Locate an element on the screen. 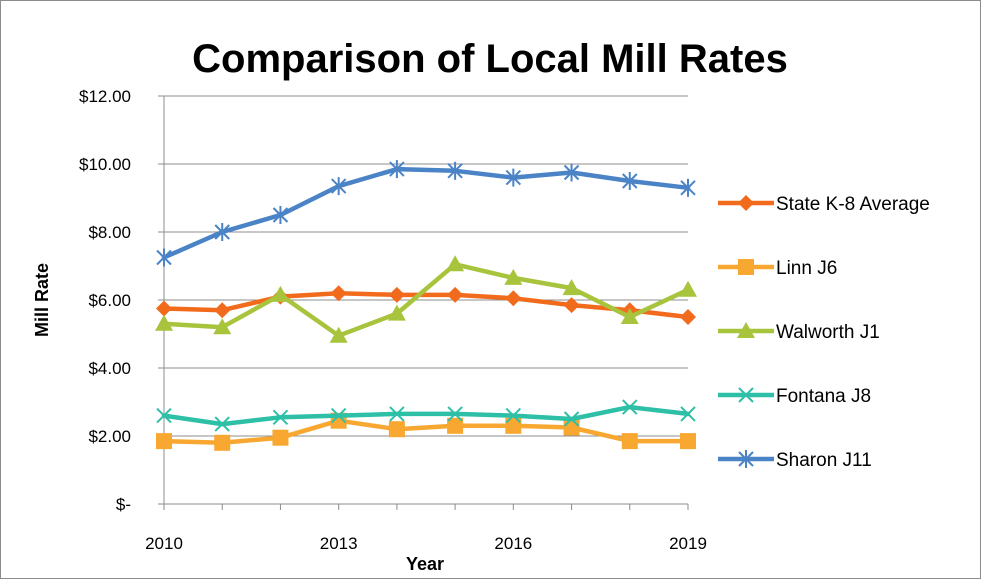  legend-entry-0: State K-8 Average is located at coordinates (824, 204).